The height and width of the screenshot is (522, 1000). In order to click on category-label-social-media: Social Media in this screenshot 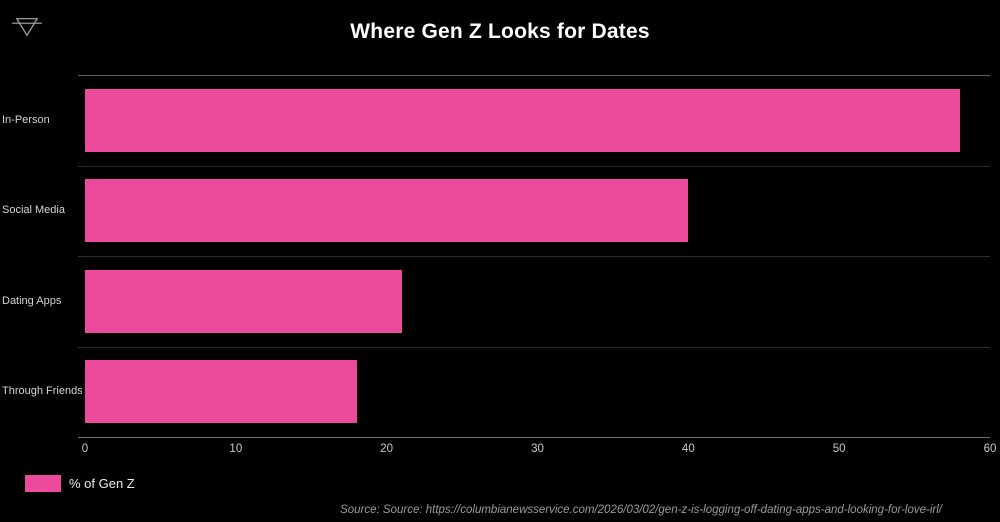, I will do `click(33, 210)`.